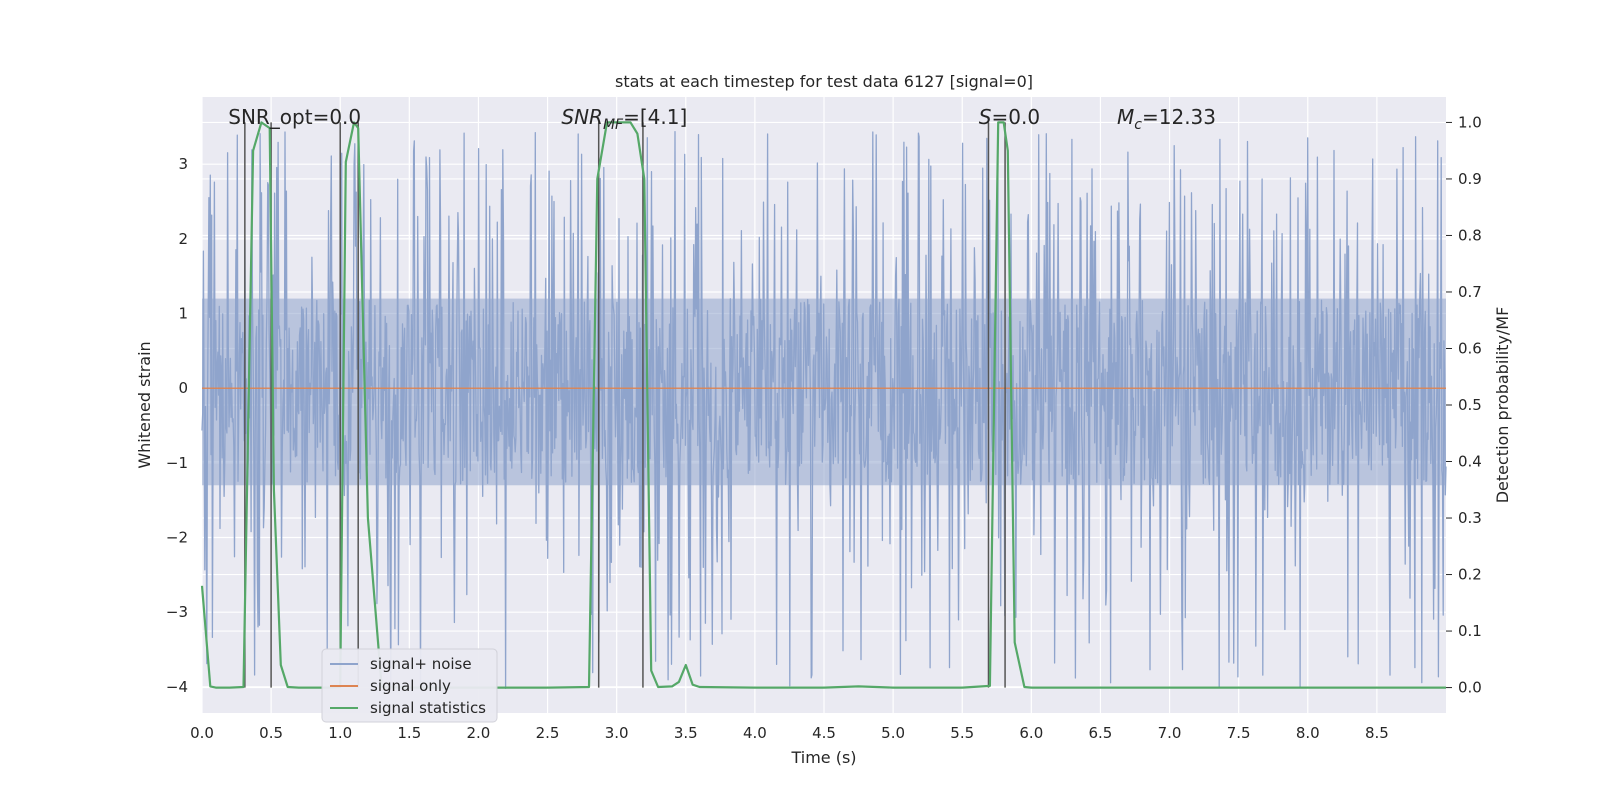  I want to click on y-axis-ticks: 3 2 1 0 −1 −2 −3 −4, so click(177, 425).